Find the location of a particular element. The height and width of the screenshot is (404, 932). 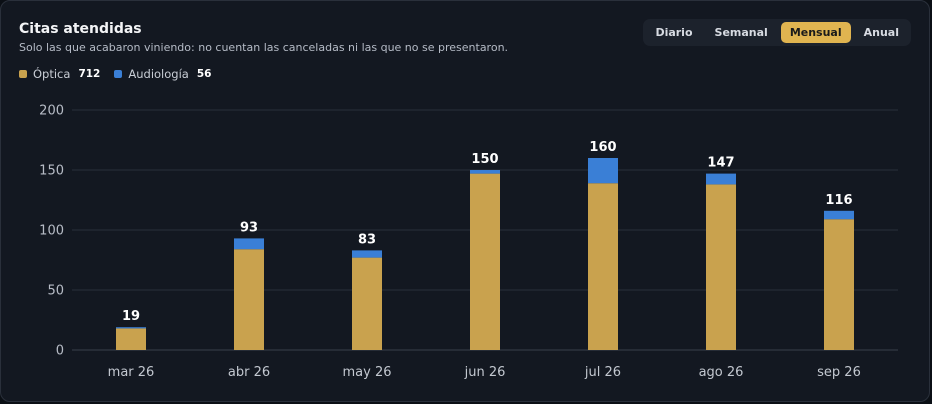

bar-total-label: 93 is located at coordinates (249, 227).